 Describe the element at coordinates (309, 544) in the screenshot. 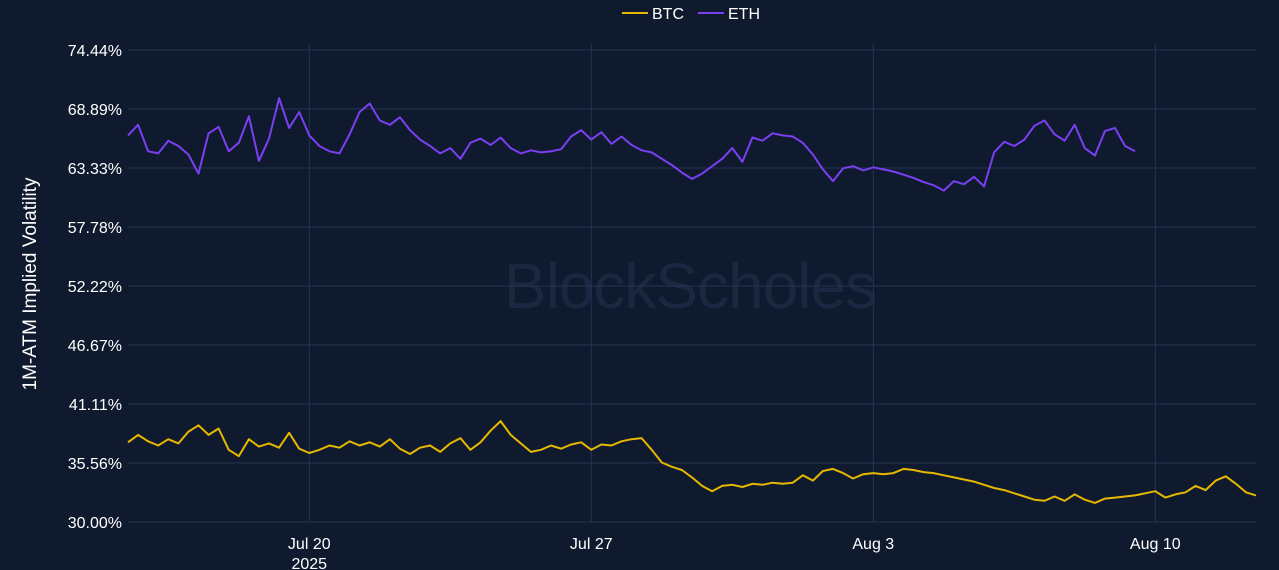

I see `x-tick-label: Jul 20` at that location.